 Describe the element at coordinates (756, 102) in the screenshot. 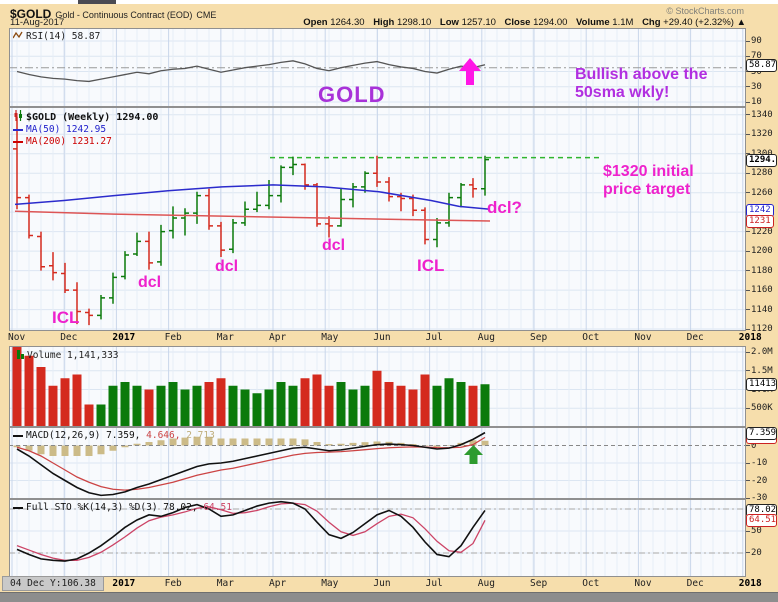

I see `axis-tick-label: 10` at that location.